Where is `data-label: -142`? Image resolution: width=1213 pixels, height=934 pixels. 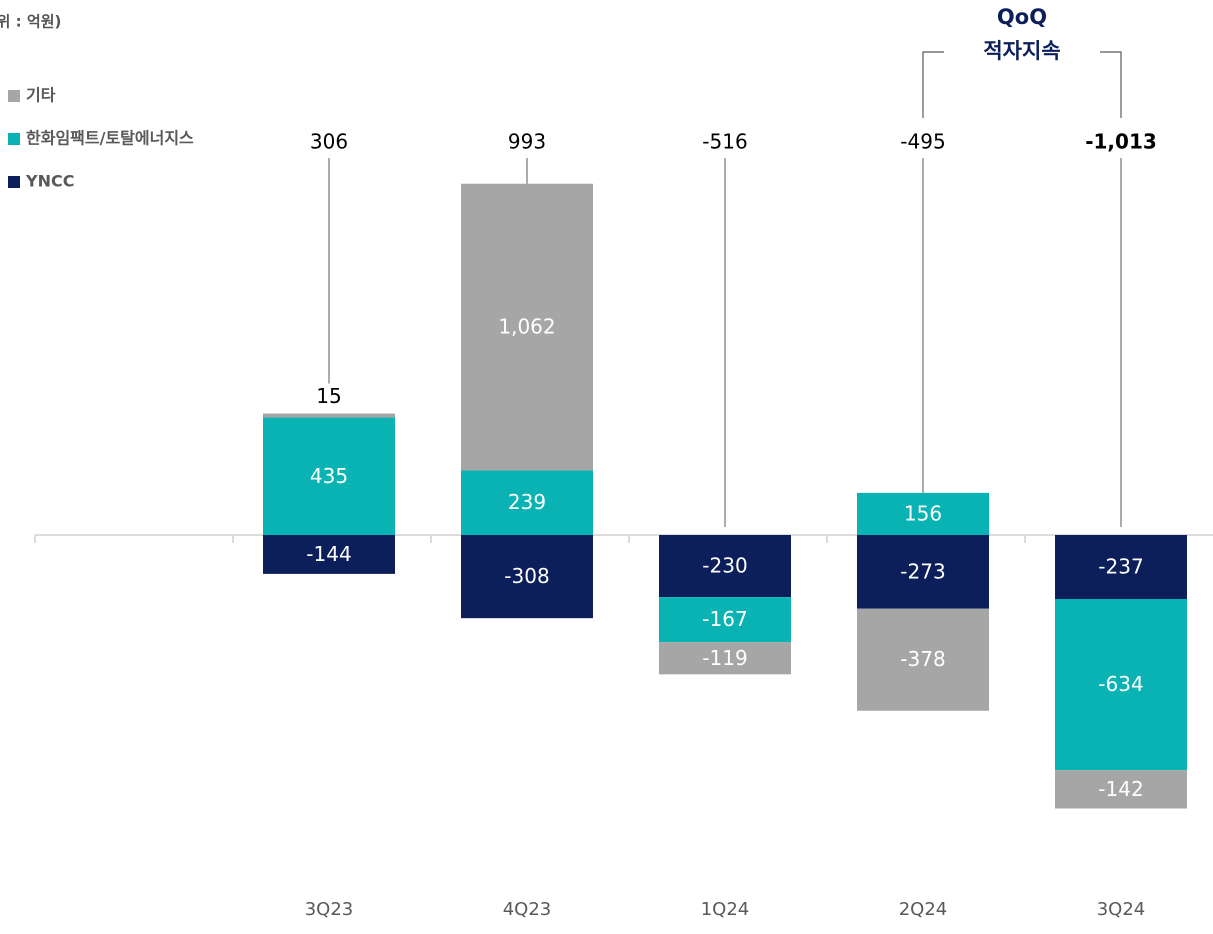 data-label: -142 is located at coordinates (1120, 789).